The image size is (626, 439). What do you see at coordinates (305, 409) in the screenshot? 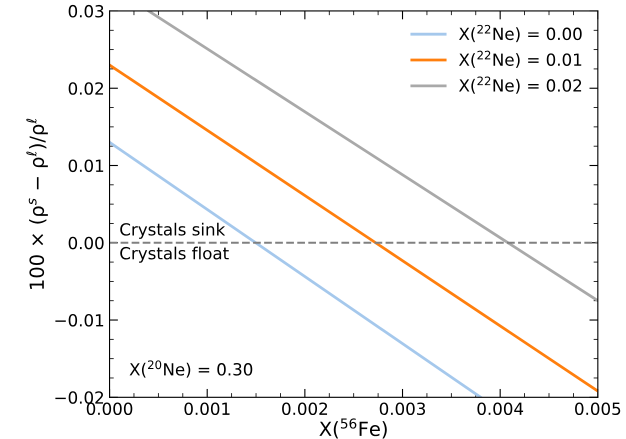
I see `x-tick-label: 0.002` at bounding box center [305, 409].